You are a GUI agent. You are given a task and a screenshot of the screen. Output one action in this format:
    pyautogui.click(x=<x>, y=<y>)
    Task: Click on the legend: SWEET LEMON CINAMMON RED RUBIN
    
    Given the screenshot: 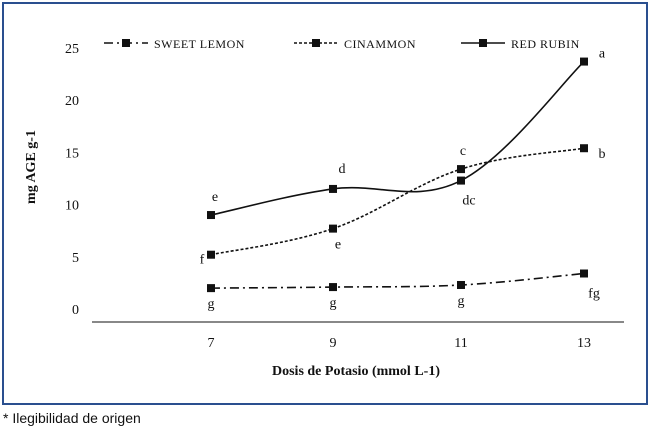 What is the action you would take?
    pyautogui.click(x=342, y=44)
    